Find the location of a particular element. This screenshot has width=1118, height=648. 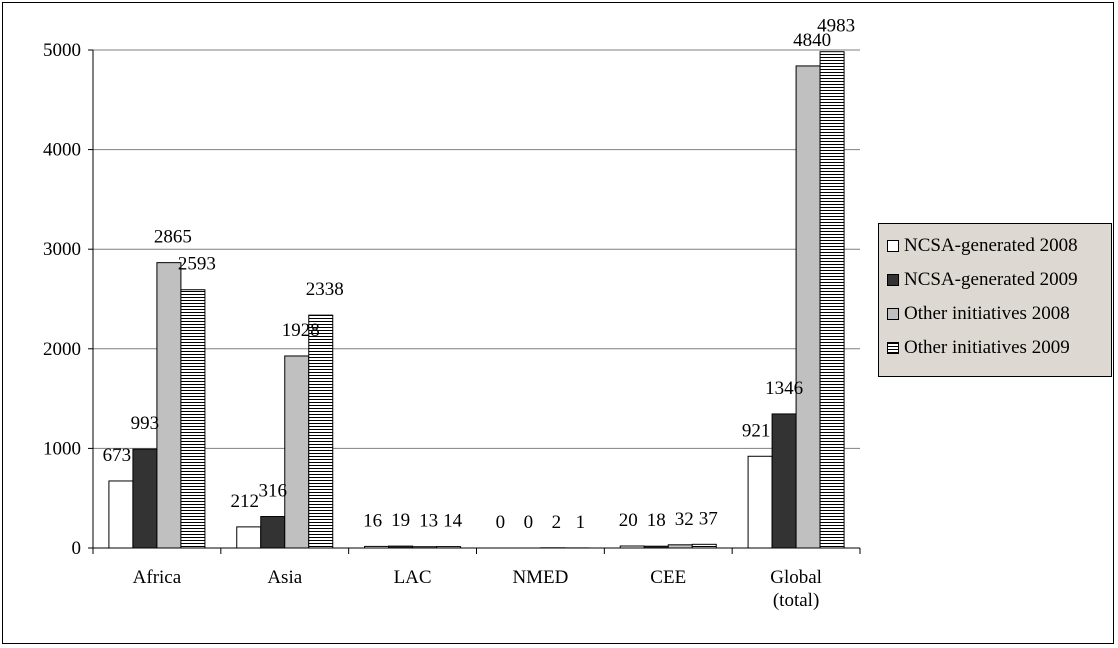

data-label: 212 is located at coordinates (245, 501).